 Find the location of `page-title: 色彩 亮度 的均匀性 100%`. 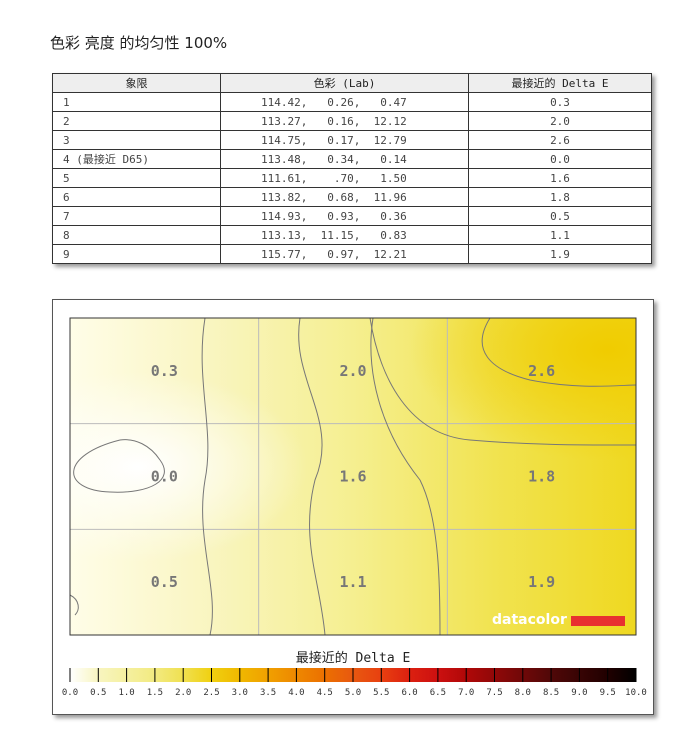

page-title: 色彩 亮度 的均匀性 100% is located at coordinates (139, 43).